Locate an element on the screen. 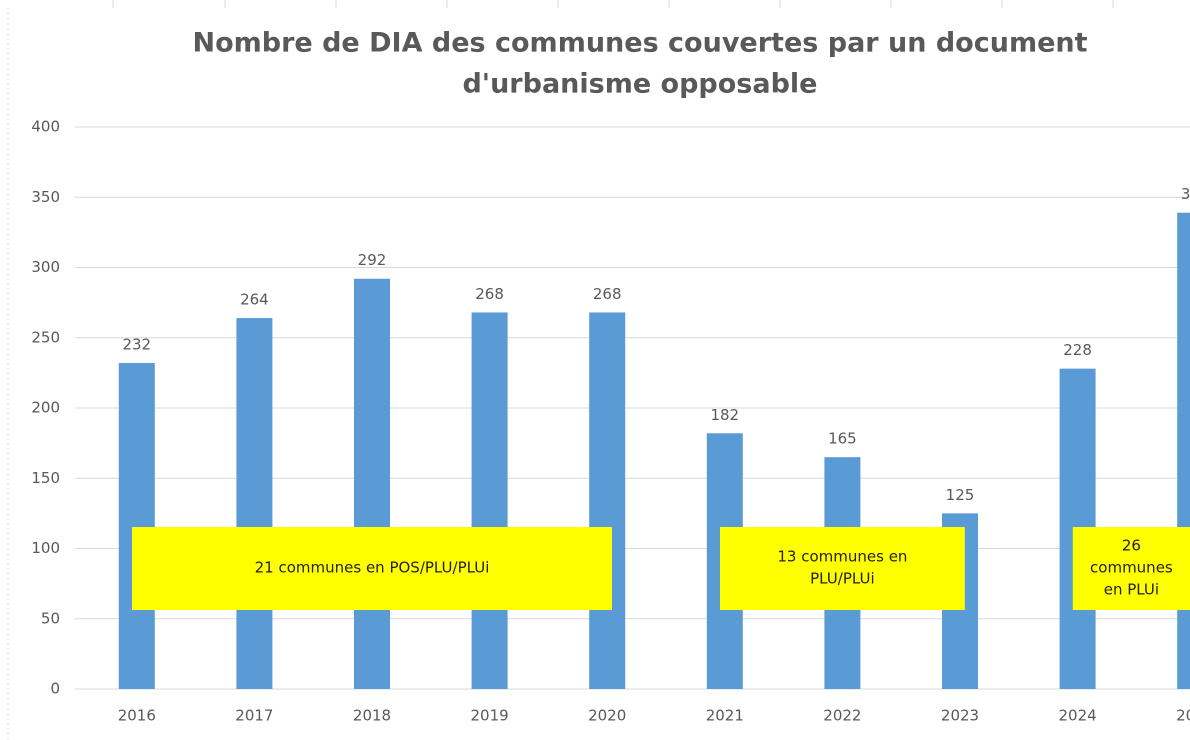 The height and width of the screenshot is (740, 1190). x-tick-label: 2017 is located at coordinates (254, 716).